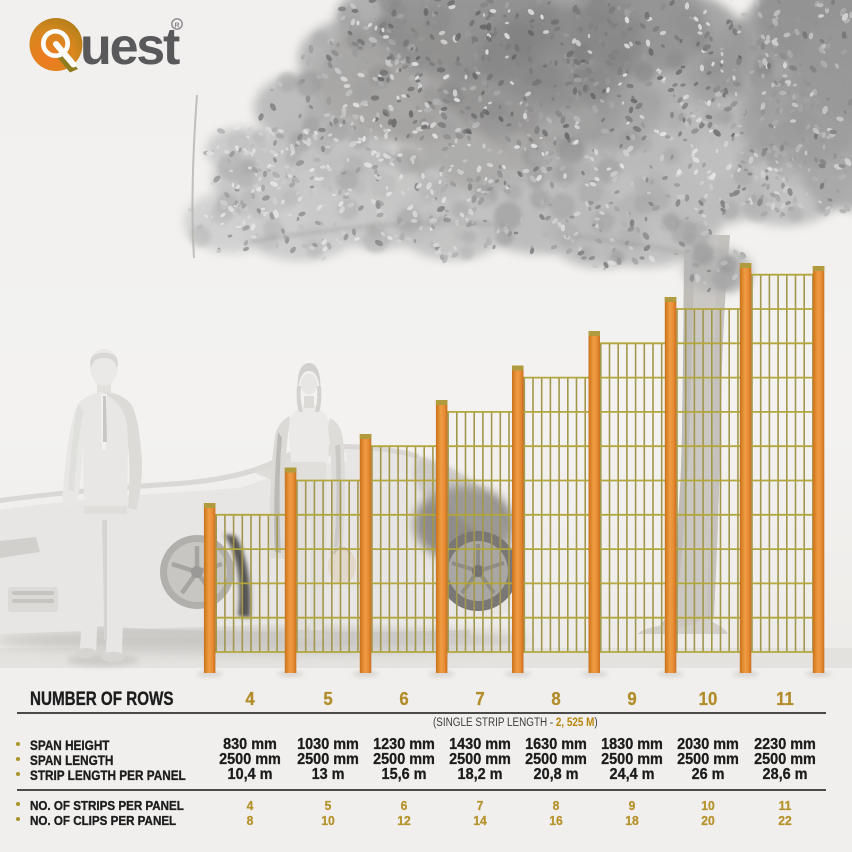 This screenshot has height=852, width=852. I want to click on svg-text: uest, so click(130, 47).